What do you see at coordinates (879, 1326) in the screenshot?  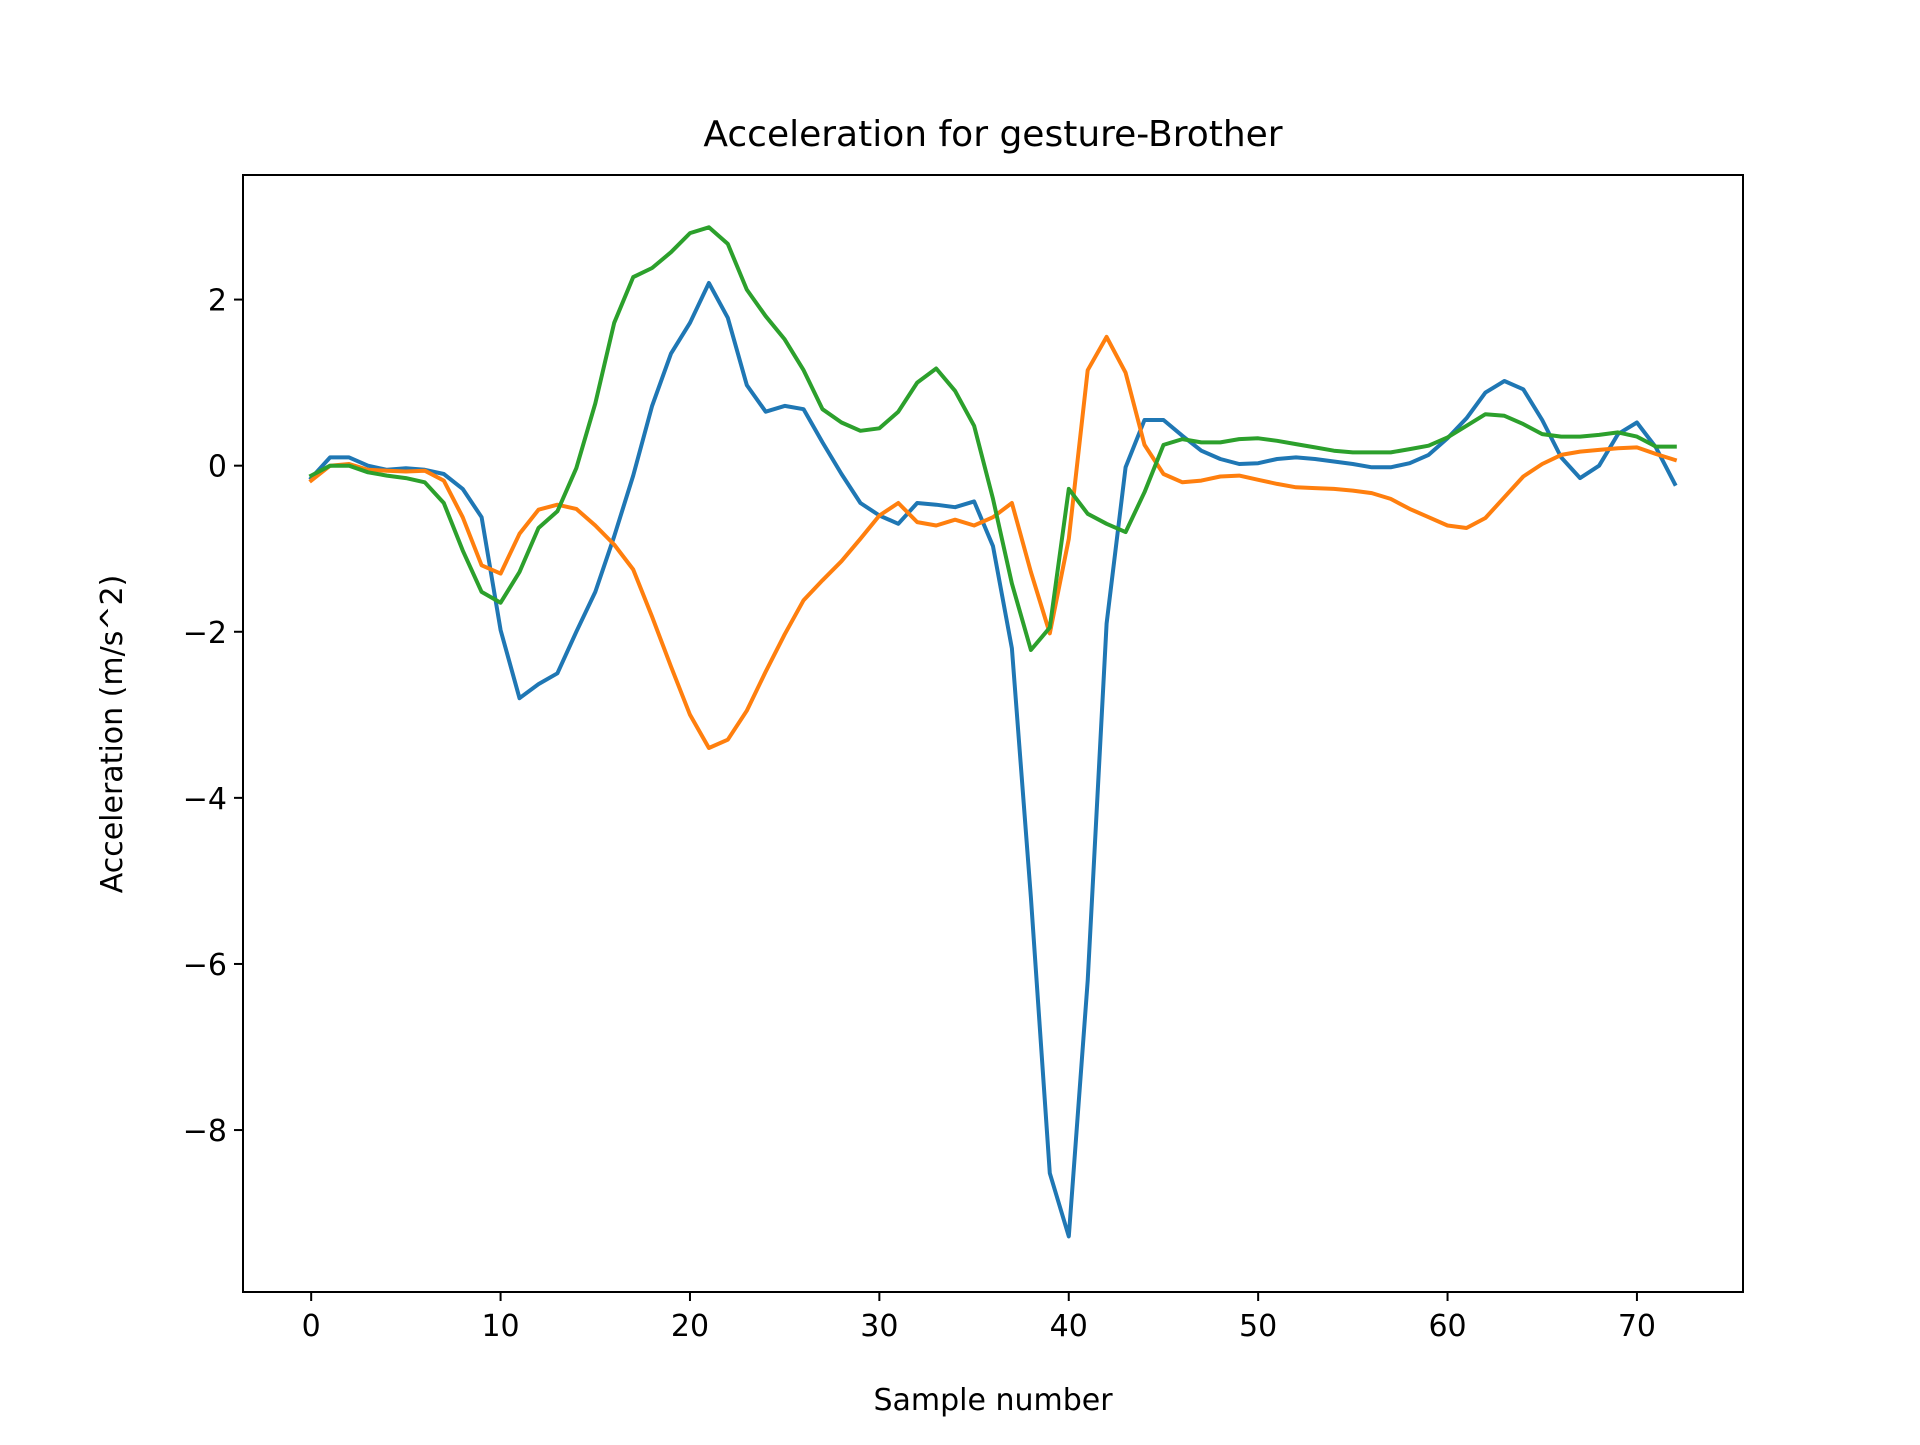 I see `x-tick-label: 30` at bounding box center [879, 1326].